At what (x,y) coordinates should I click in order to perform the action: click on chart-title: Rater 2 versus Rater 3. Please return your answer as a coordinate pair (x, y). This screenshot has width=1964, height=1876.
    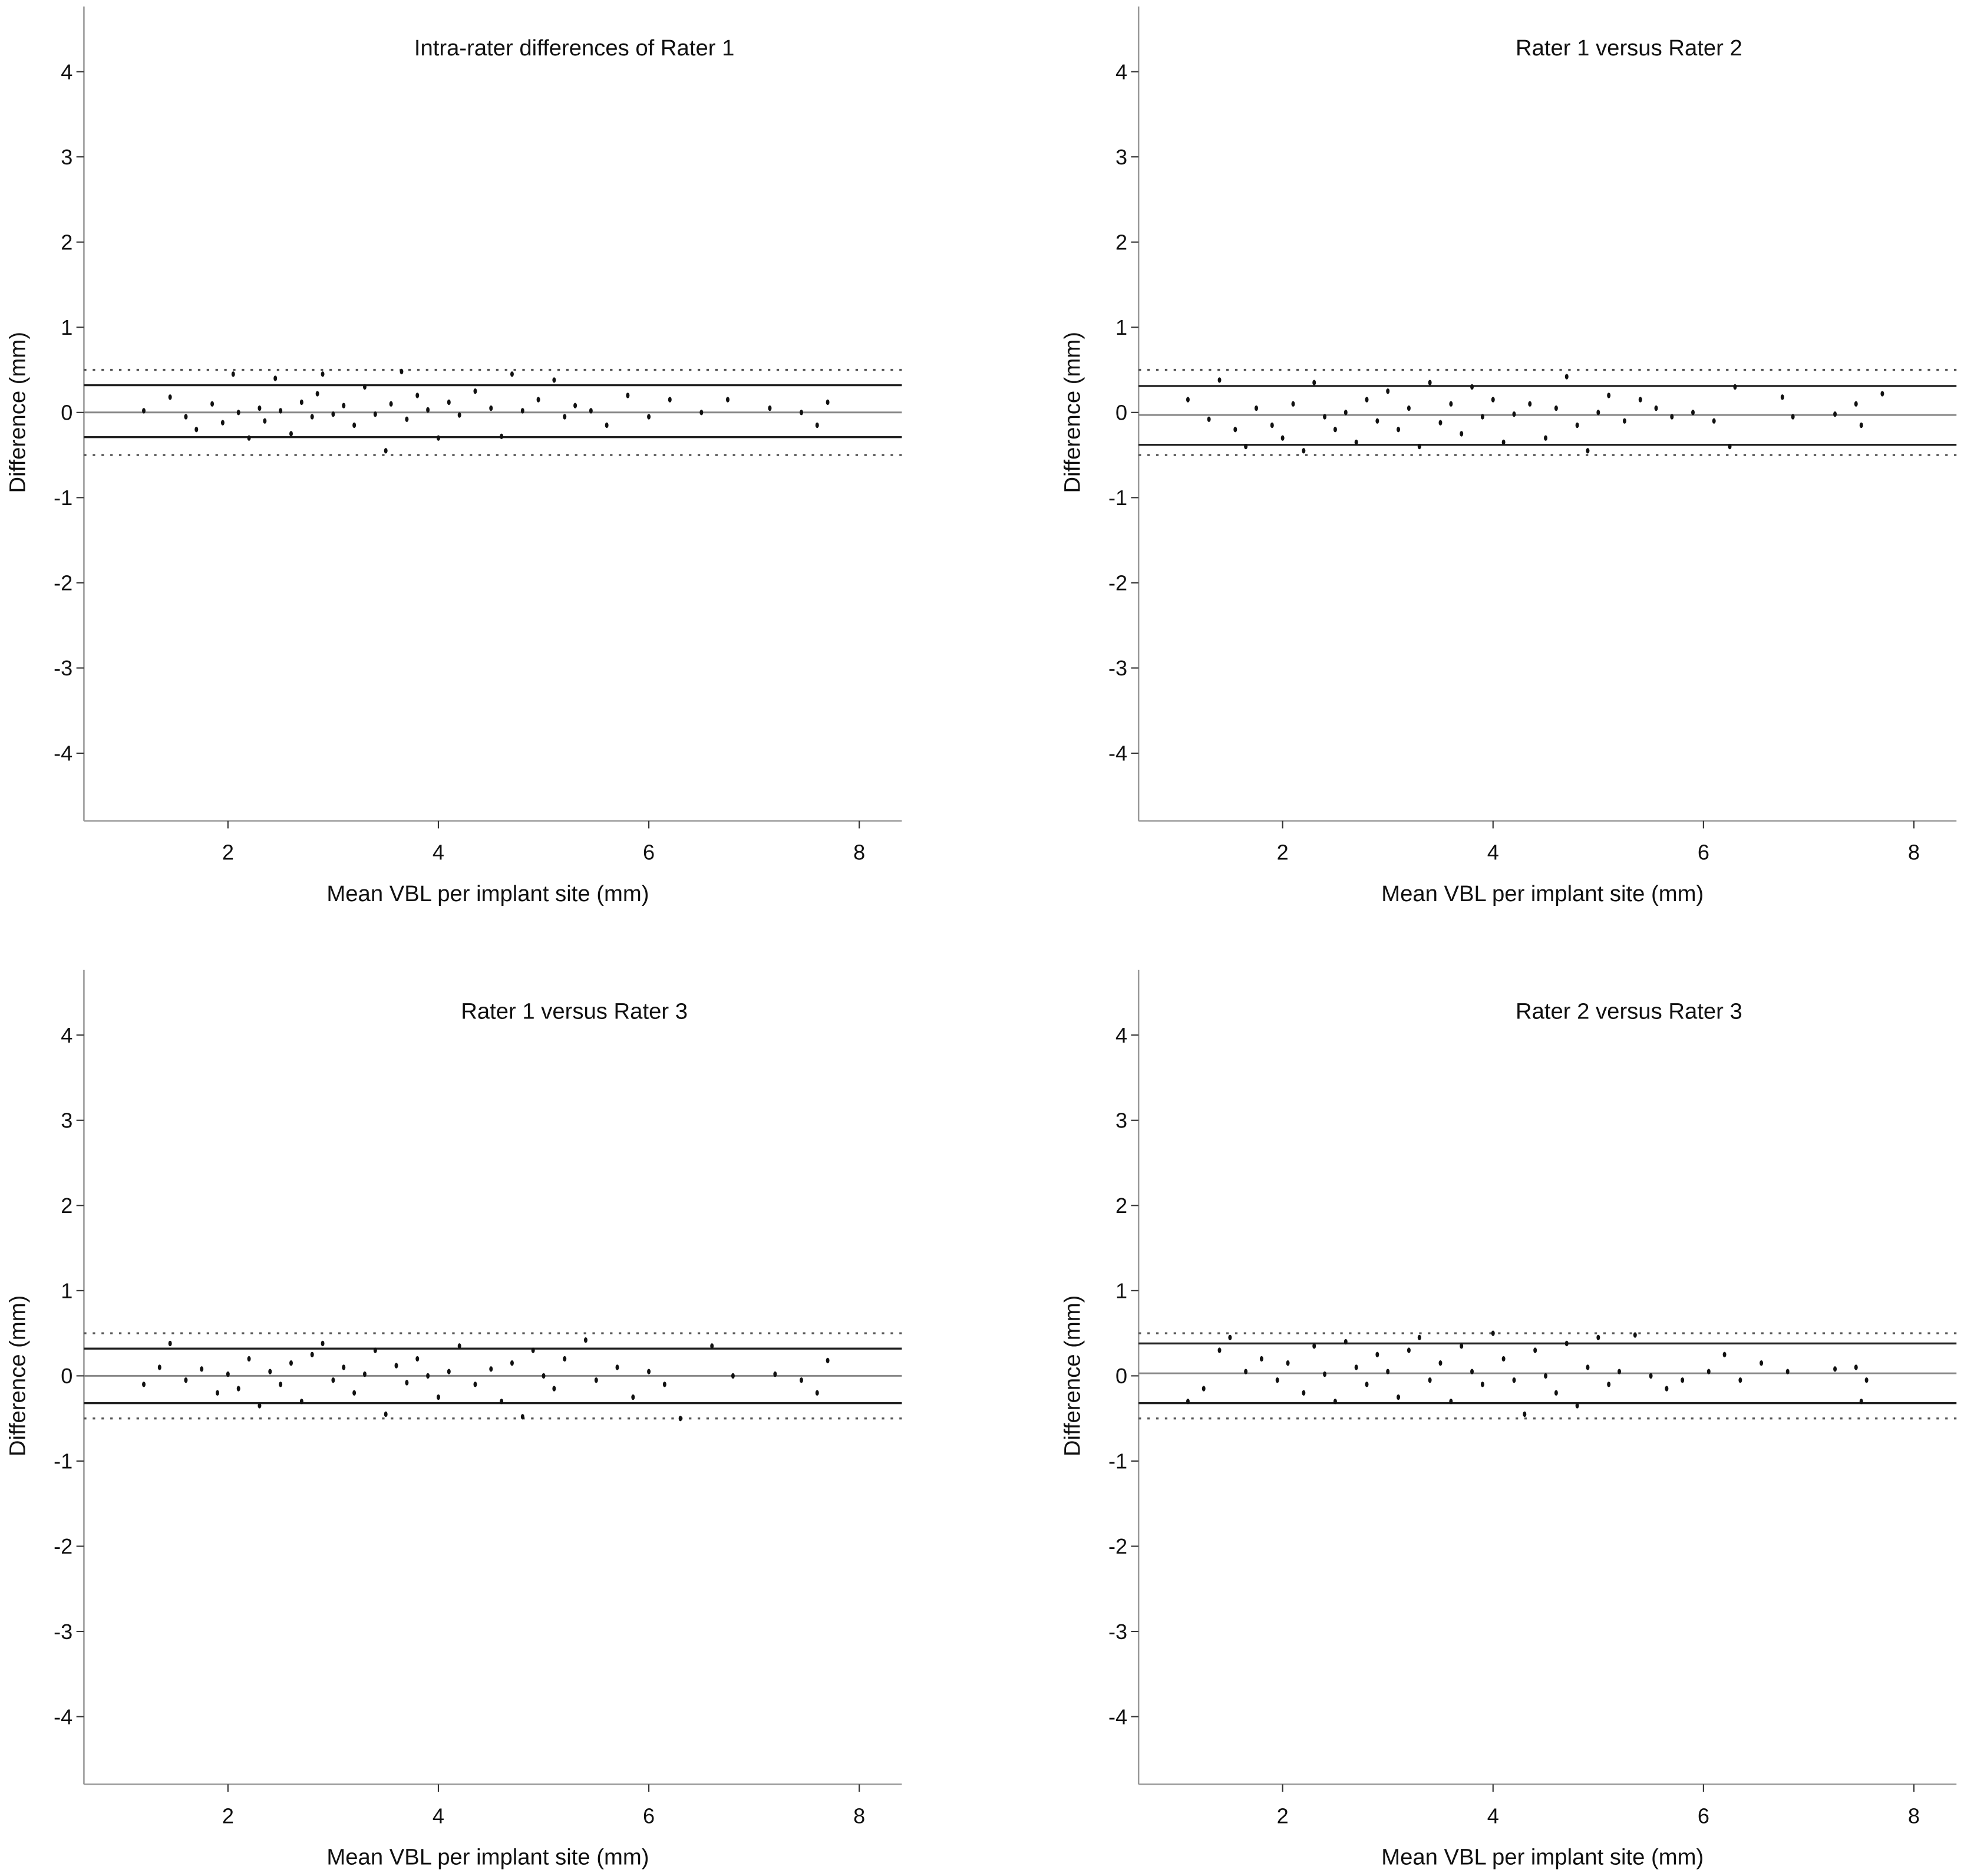
    Looking at the image, I should click on (1629, 1012).